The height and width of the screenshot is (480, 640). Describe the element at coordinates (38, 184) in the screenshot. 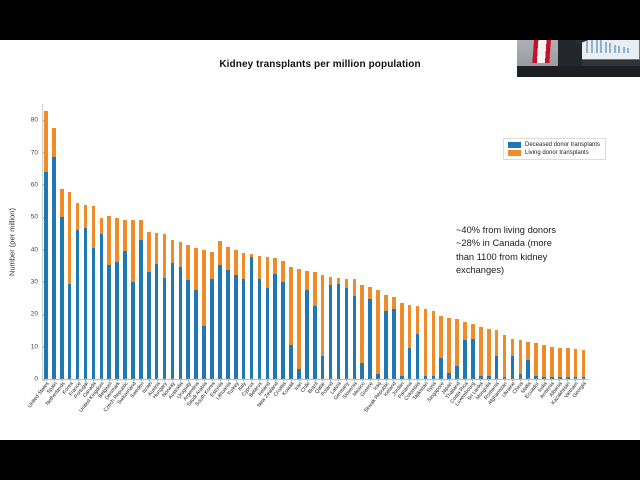

I see `y-axis-tick: 60` at that location.